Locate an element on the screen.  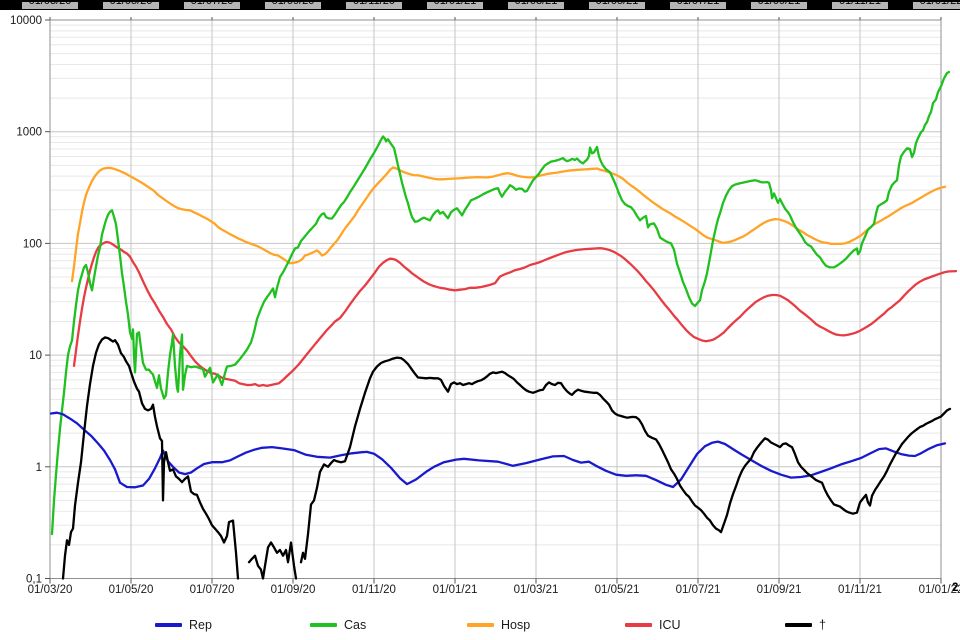
clipped-date-text: 01/01/22 is located at coordinates (940, 5).